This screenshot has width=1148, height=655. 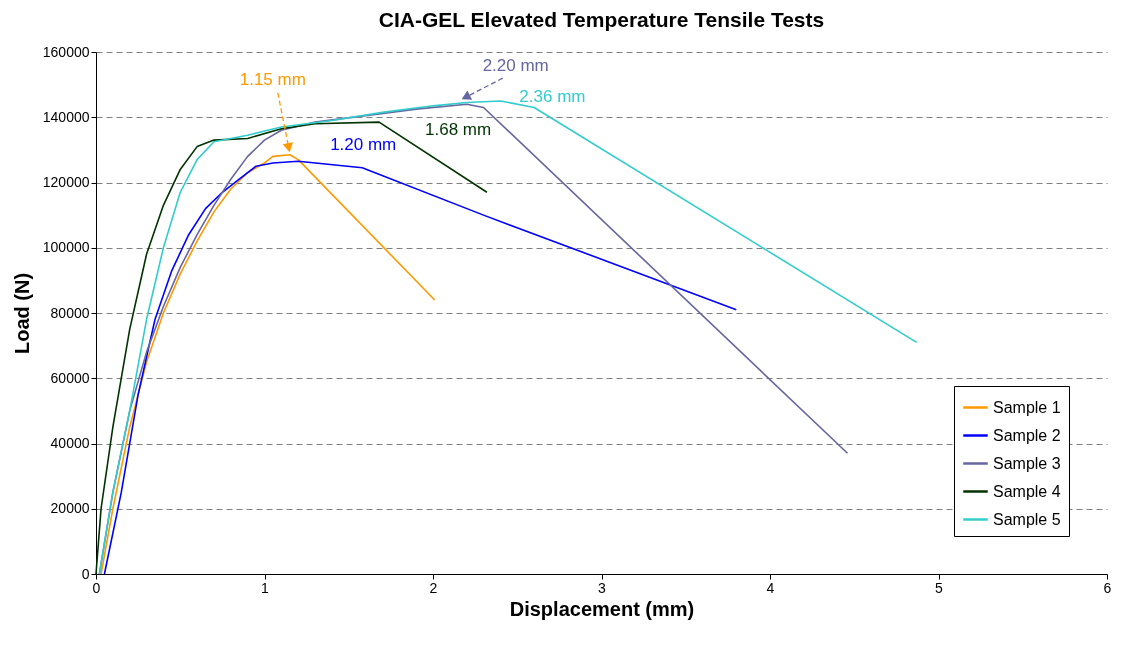 I want to click on x-tick-label: 0, so click(x=96, y=587).